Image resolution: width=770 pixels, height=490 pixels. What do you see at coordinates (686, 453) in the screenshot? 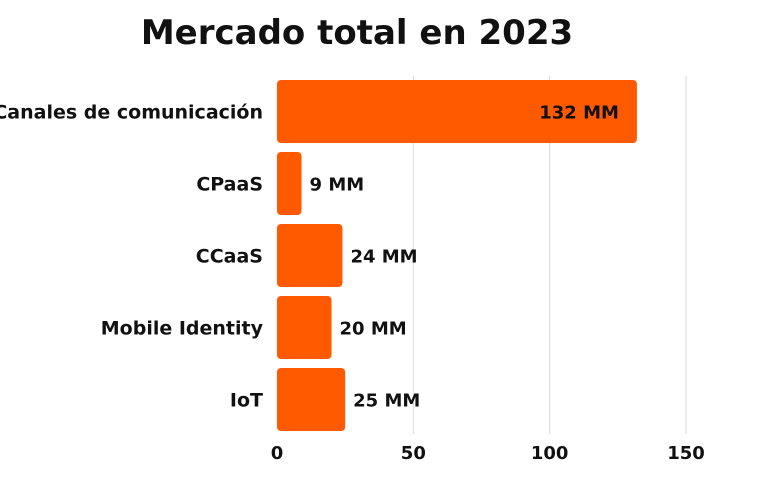
I see `x-tick-label: 150` at bounding box center [686, 453].